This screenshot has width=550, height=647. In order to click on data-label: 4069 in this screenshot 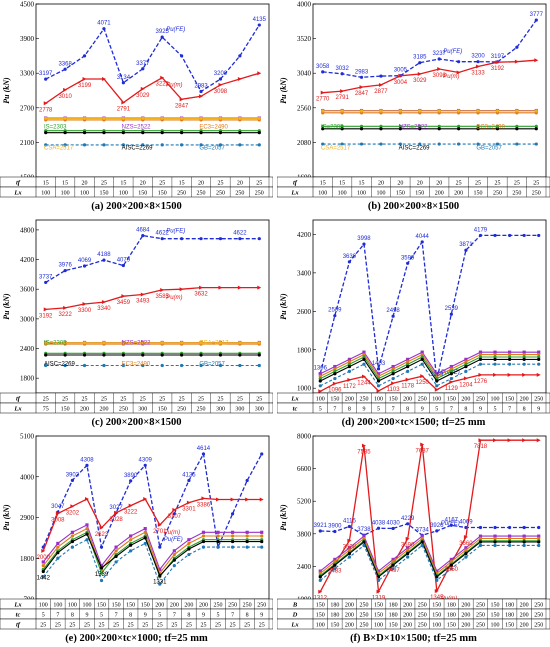, I will do `click(85, 261)`.